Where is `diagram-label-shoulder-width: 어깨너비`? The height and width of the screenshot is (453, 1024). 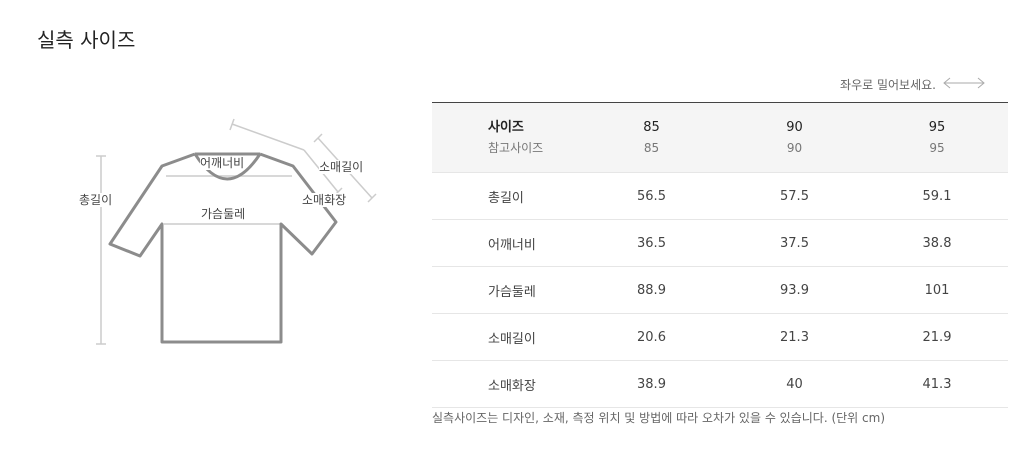 diagram-label-shoulder-width: 어깨너비 is located at coordinates (222, 163).